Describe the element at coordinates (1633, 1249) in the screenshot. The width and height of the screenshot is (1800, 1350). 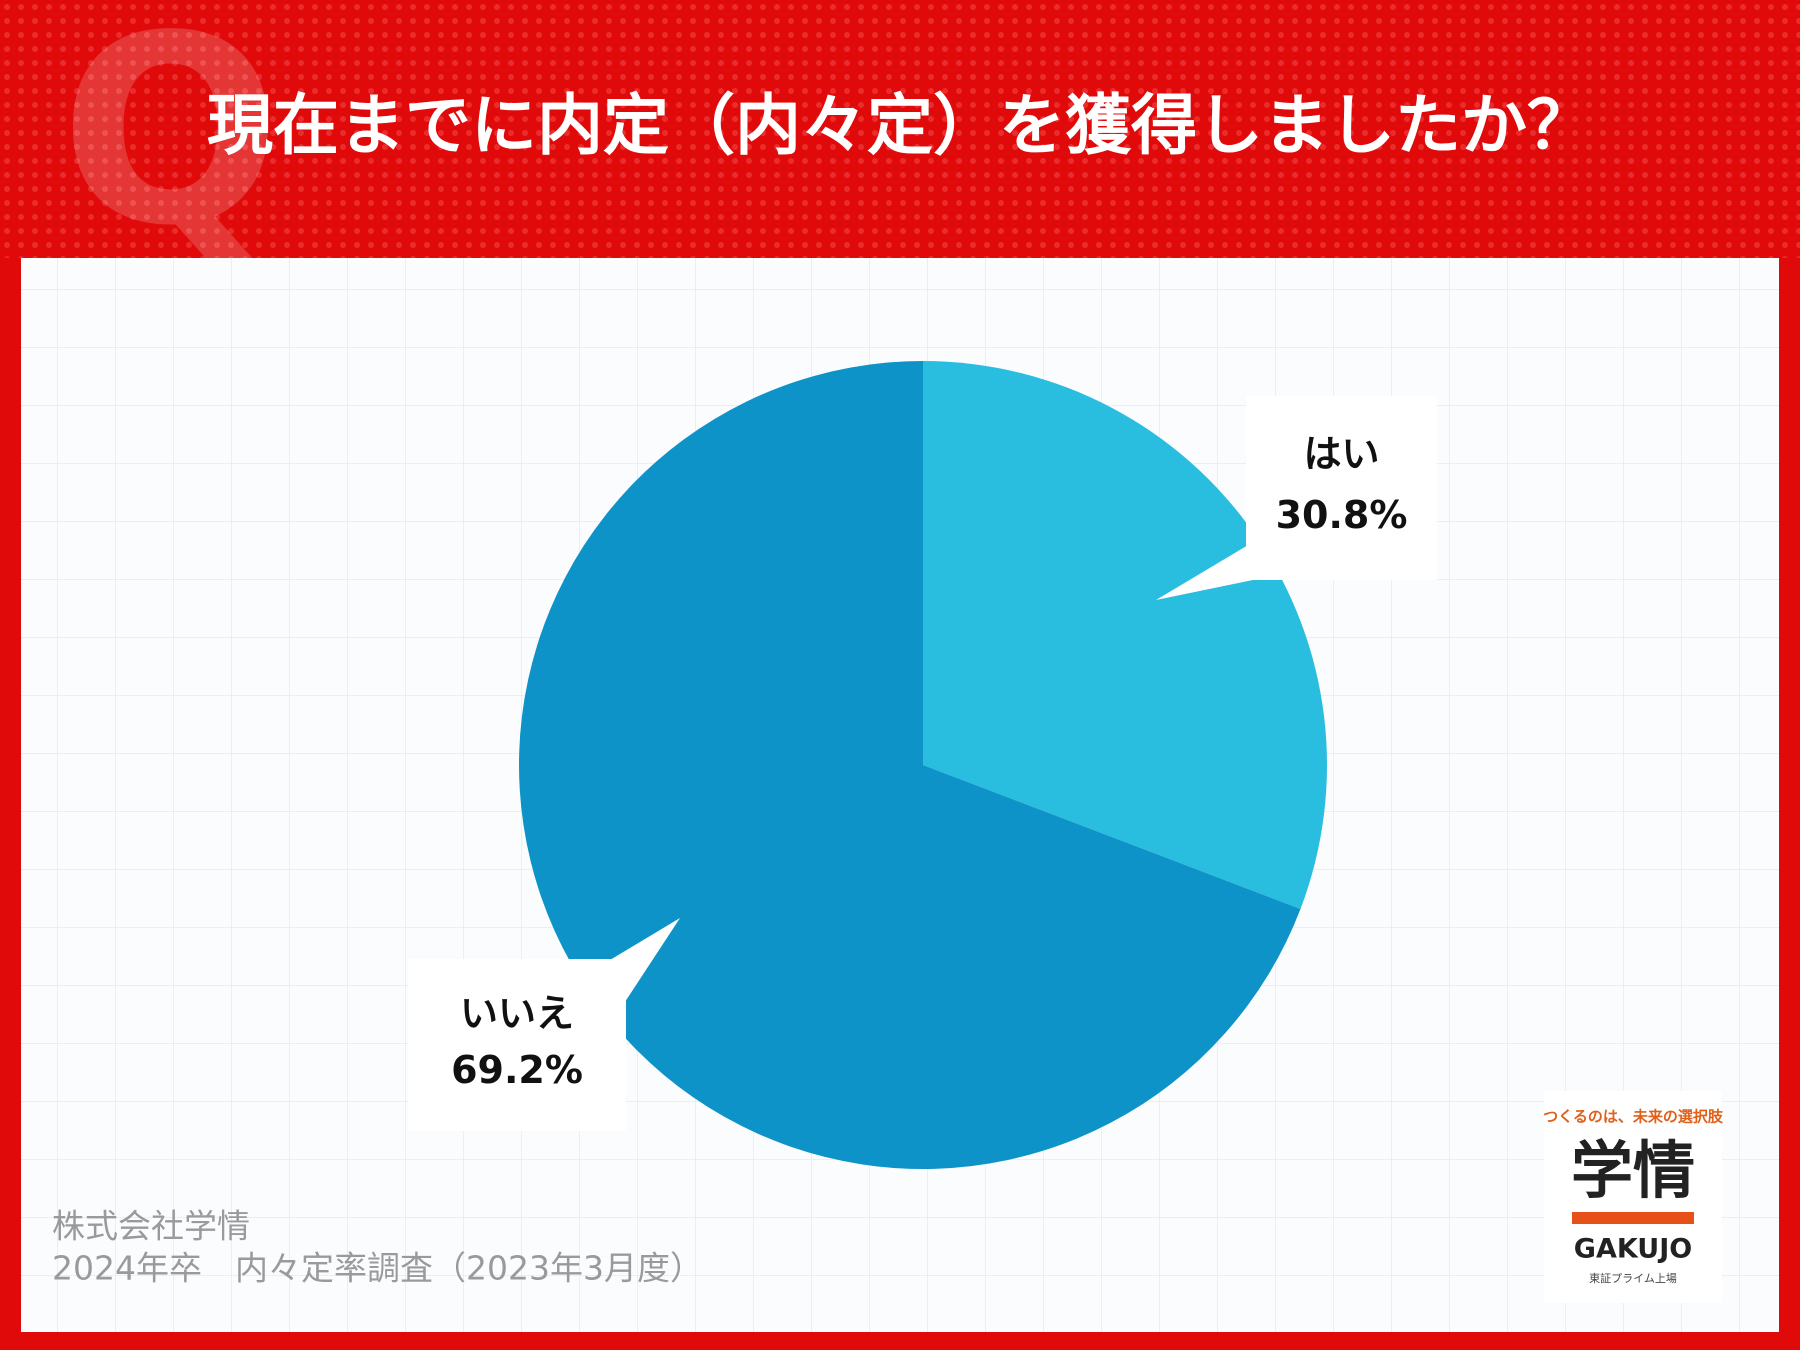
I see `logo-roman: GAKUJO` at that location.